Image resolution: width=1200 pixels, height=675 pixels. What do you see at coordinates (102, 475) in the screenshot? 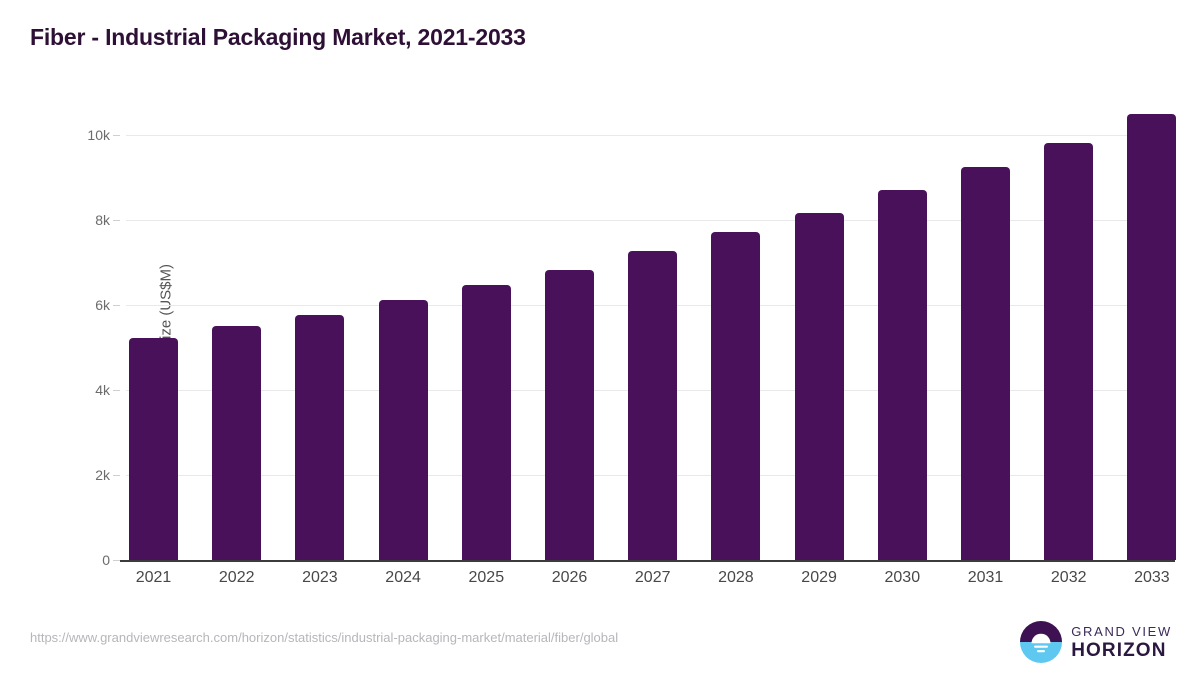
I see `y-tick-label: 2k` at bounding box center [102, 475].